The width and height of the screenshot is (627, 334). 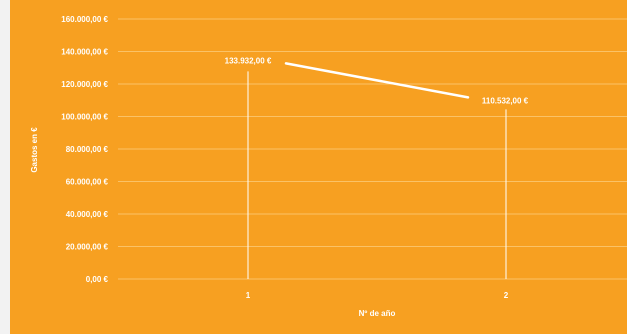 I want to click on data-labels: 133.932,00 € 110.532,00 €, so click(x=377, y=80).